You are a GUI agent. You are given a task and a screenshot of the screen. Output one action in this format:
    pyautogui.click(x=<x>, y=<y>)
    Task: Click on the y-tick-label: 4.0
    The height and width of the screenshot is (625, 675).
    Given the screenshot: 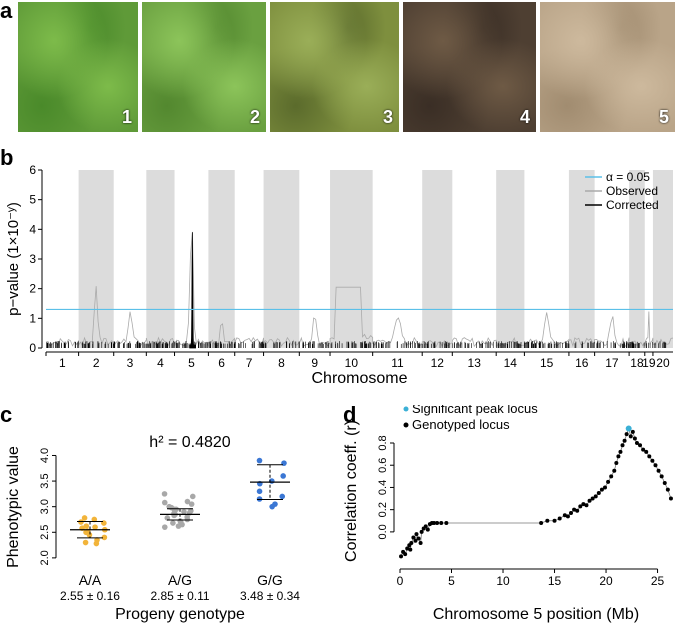 What is the action you would take?
    pyautogui.click(x=45, y=455)
    